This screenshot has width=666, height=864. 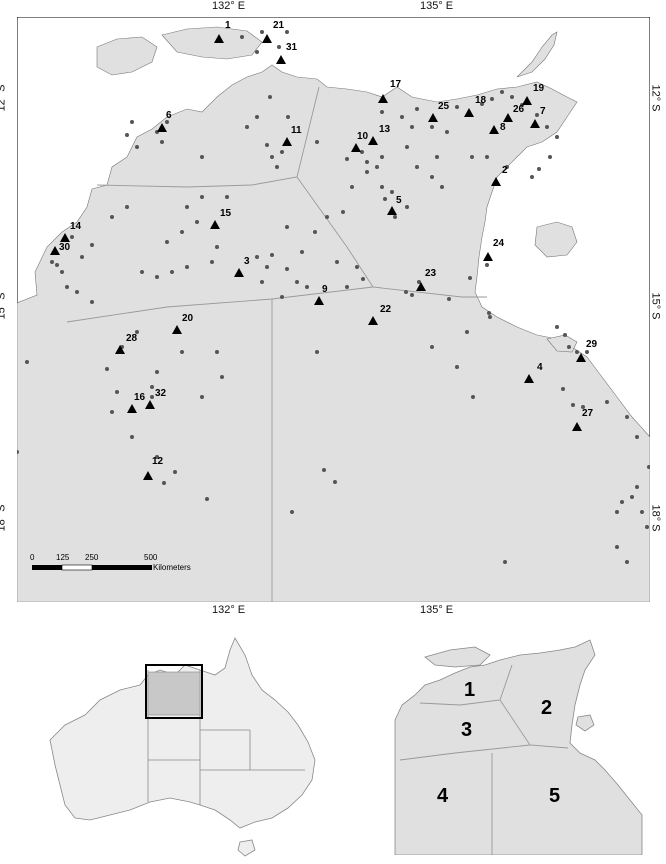 I want to click on regions-land, so click(x=518, y=747).